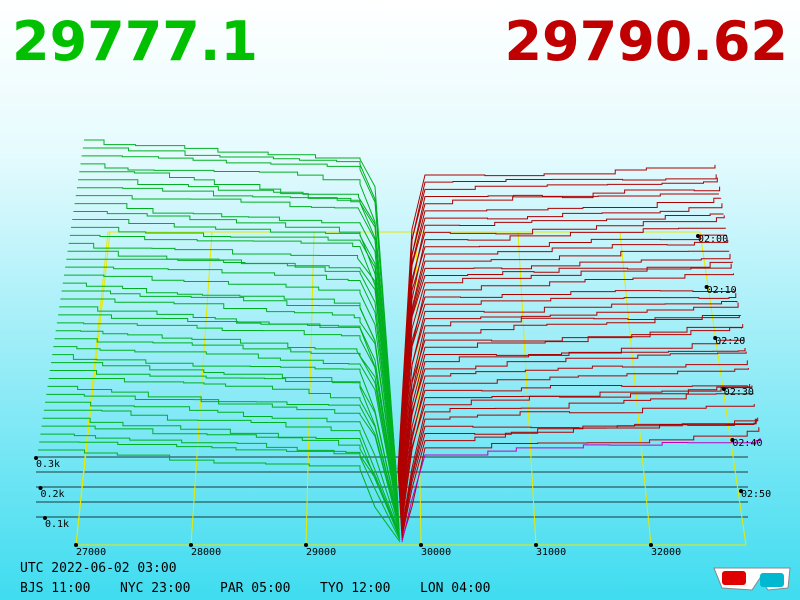  What do you see at coordinates (155, 588) in the screenshot?
I see `zone-time: NYC 23:00` at bounding box center [155, 588].